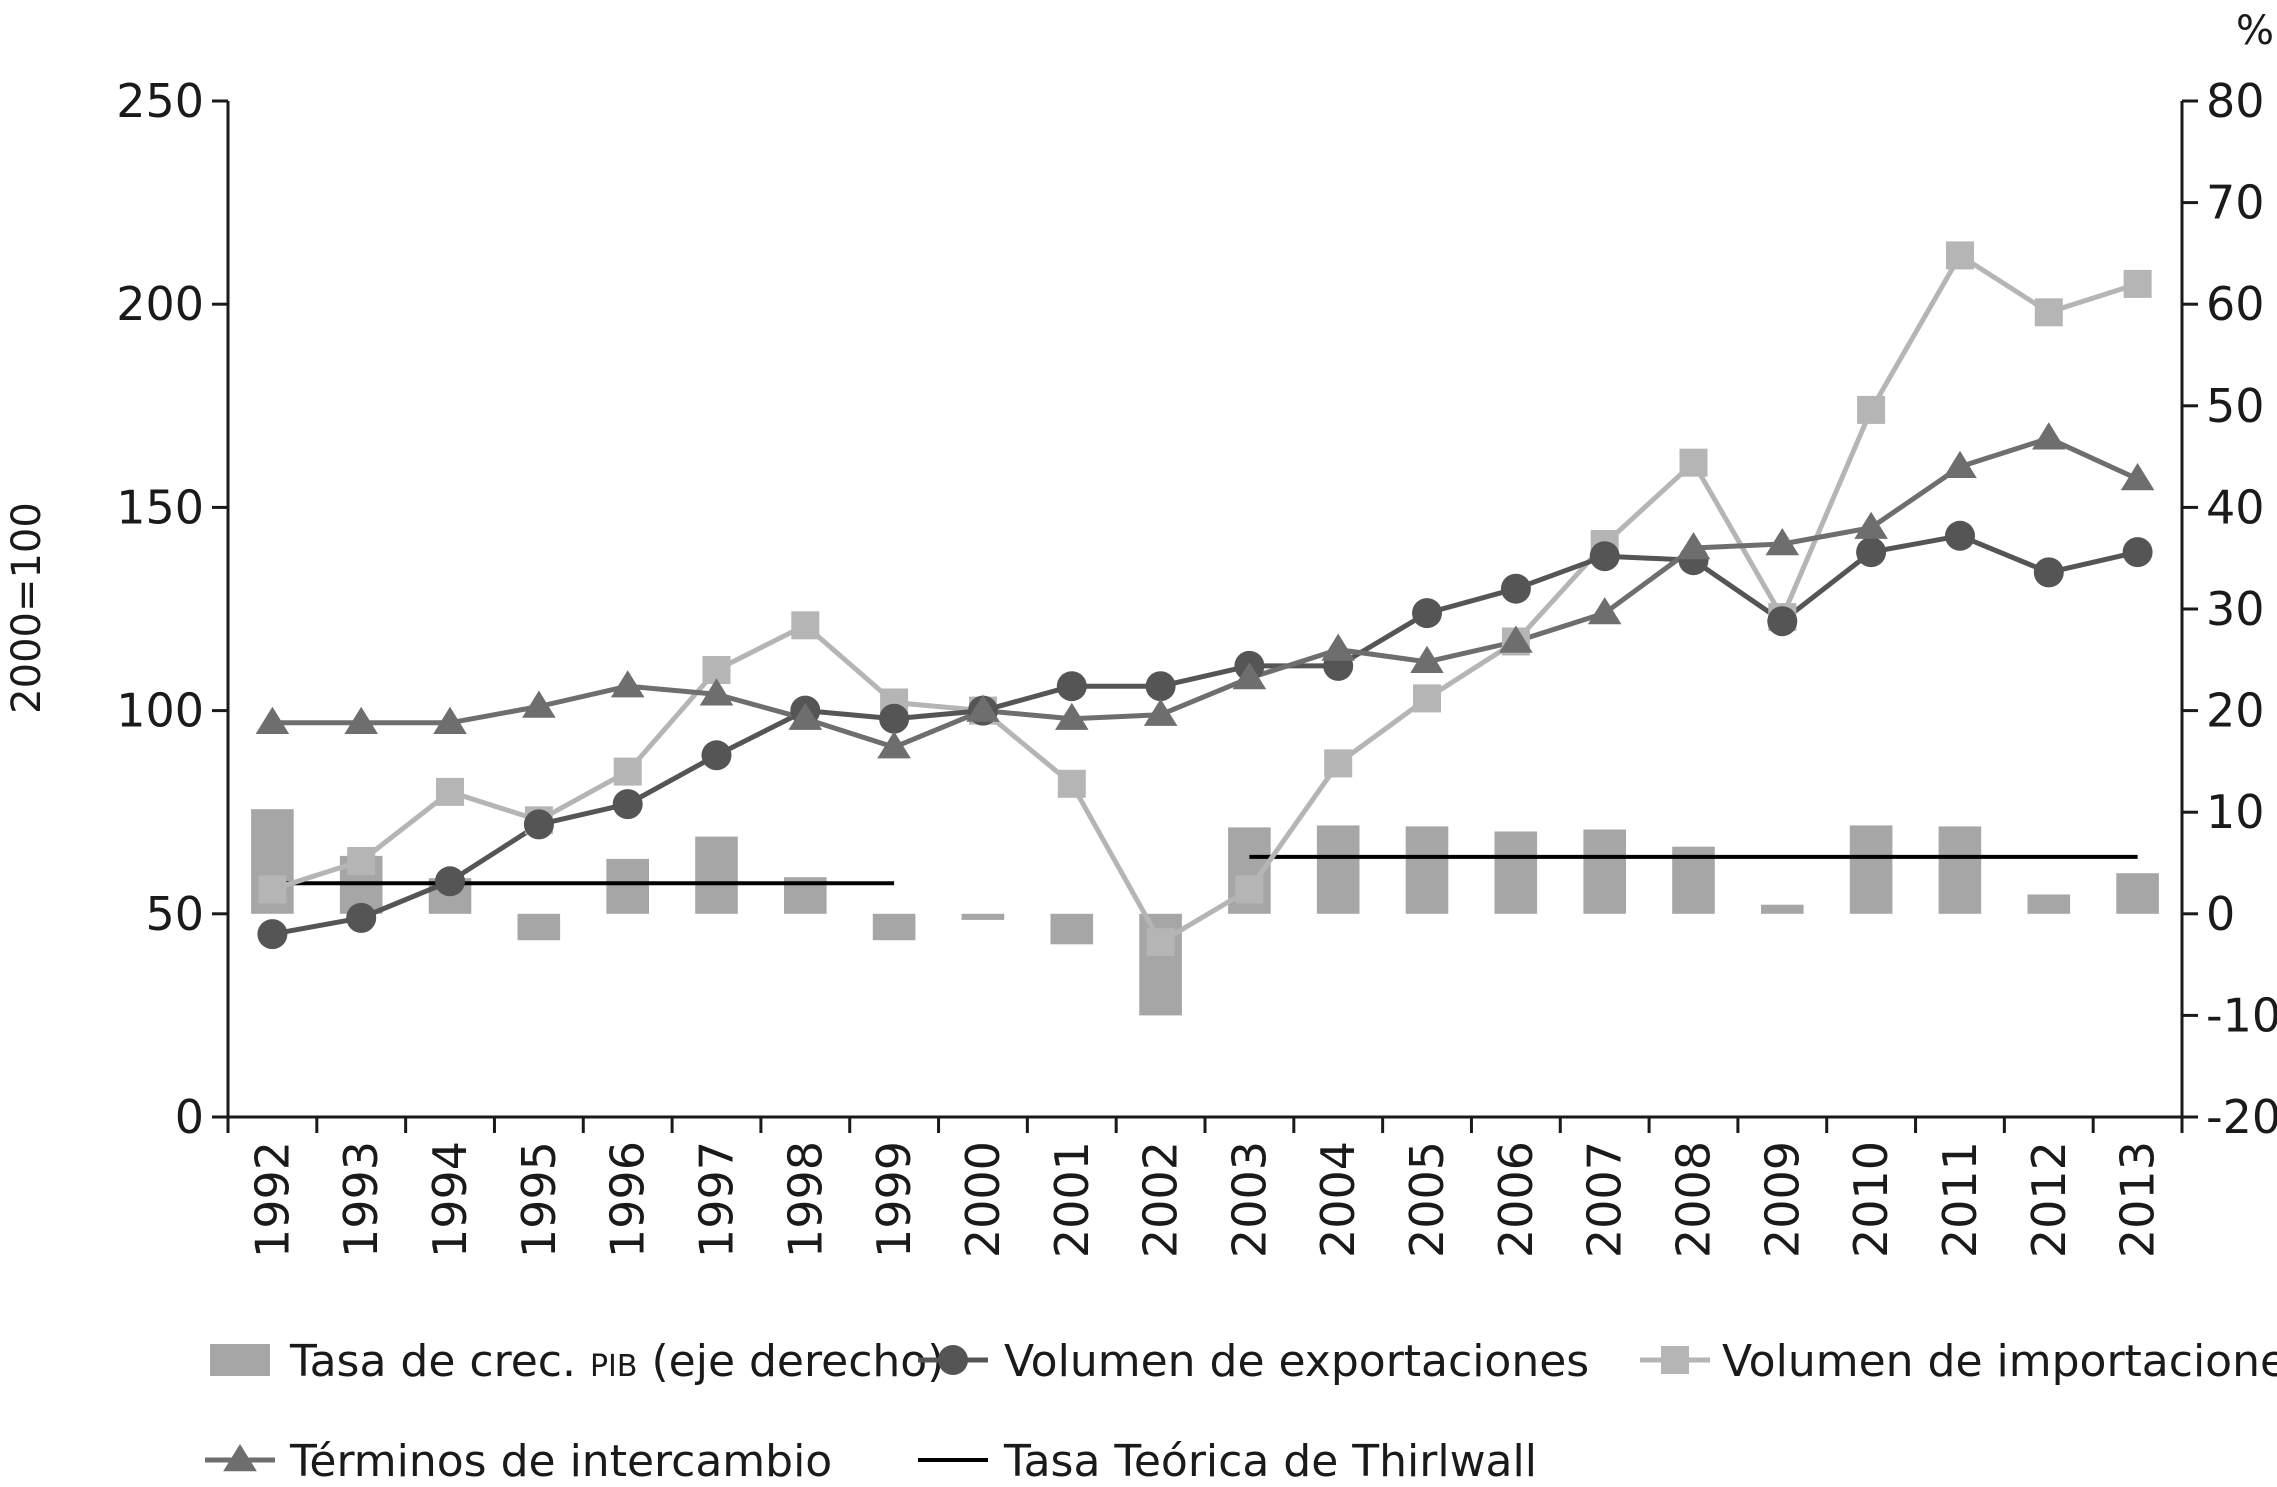  I want to click on terms-of-trade-point-2004, so click(1338, 647).